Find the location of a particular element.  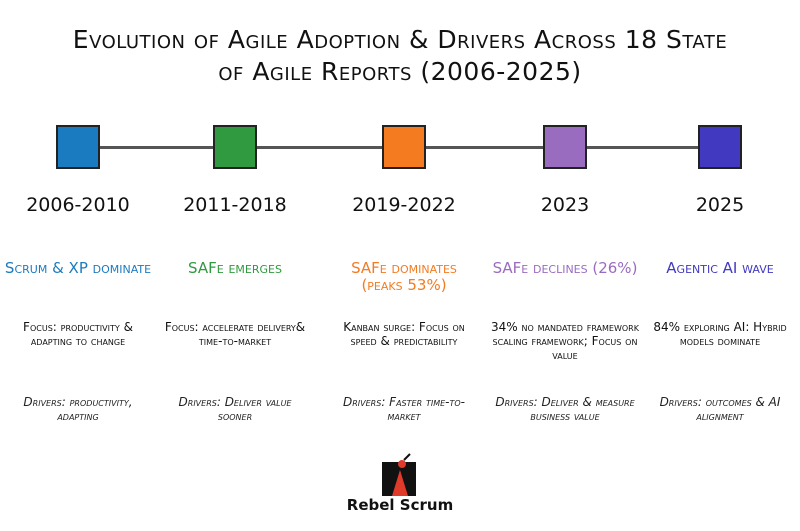

period-years: 2023 is located at coordinates (565, 205).